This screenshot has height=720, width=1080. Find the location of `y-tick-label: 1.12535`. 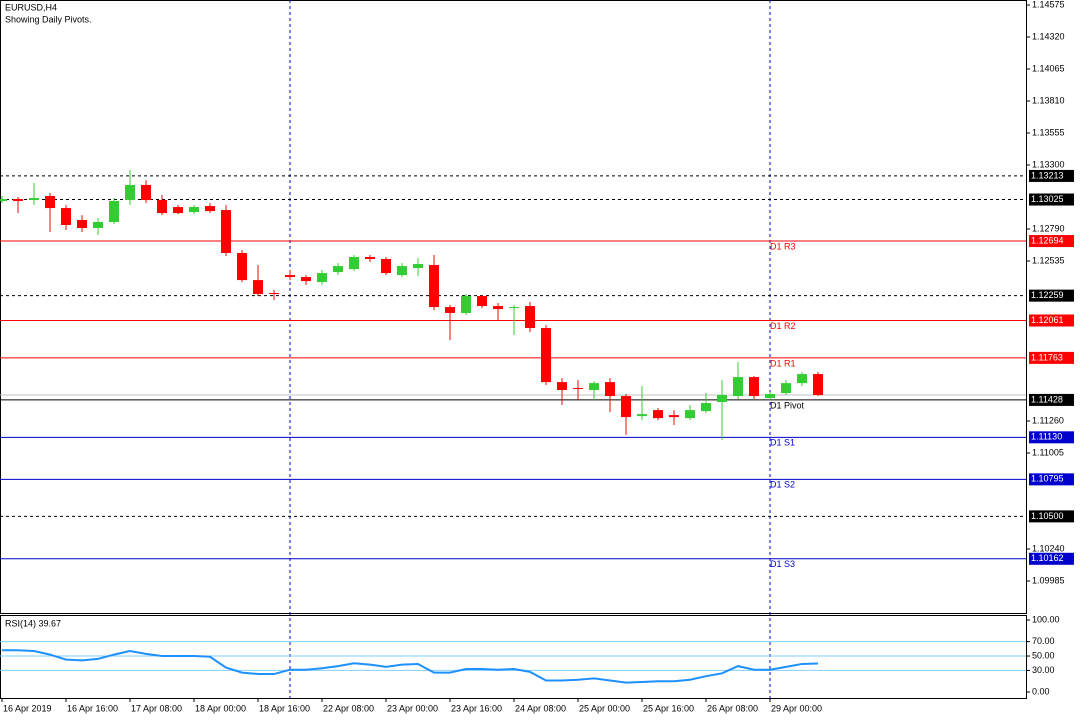

y-tick-label: 1.12535 is located at coordinates (1048, 260).